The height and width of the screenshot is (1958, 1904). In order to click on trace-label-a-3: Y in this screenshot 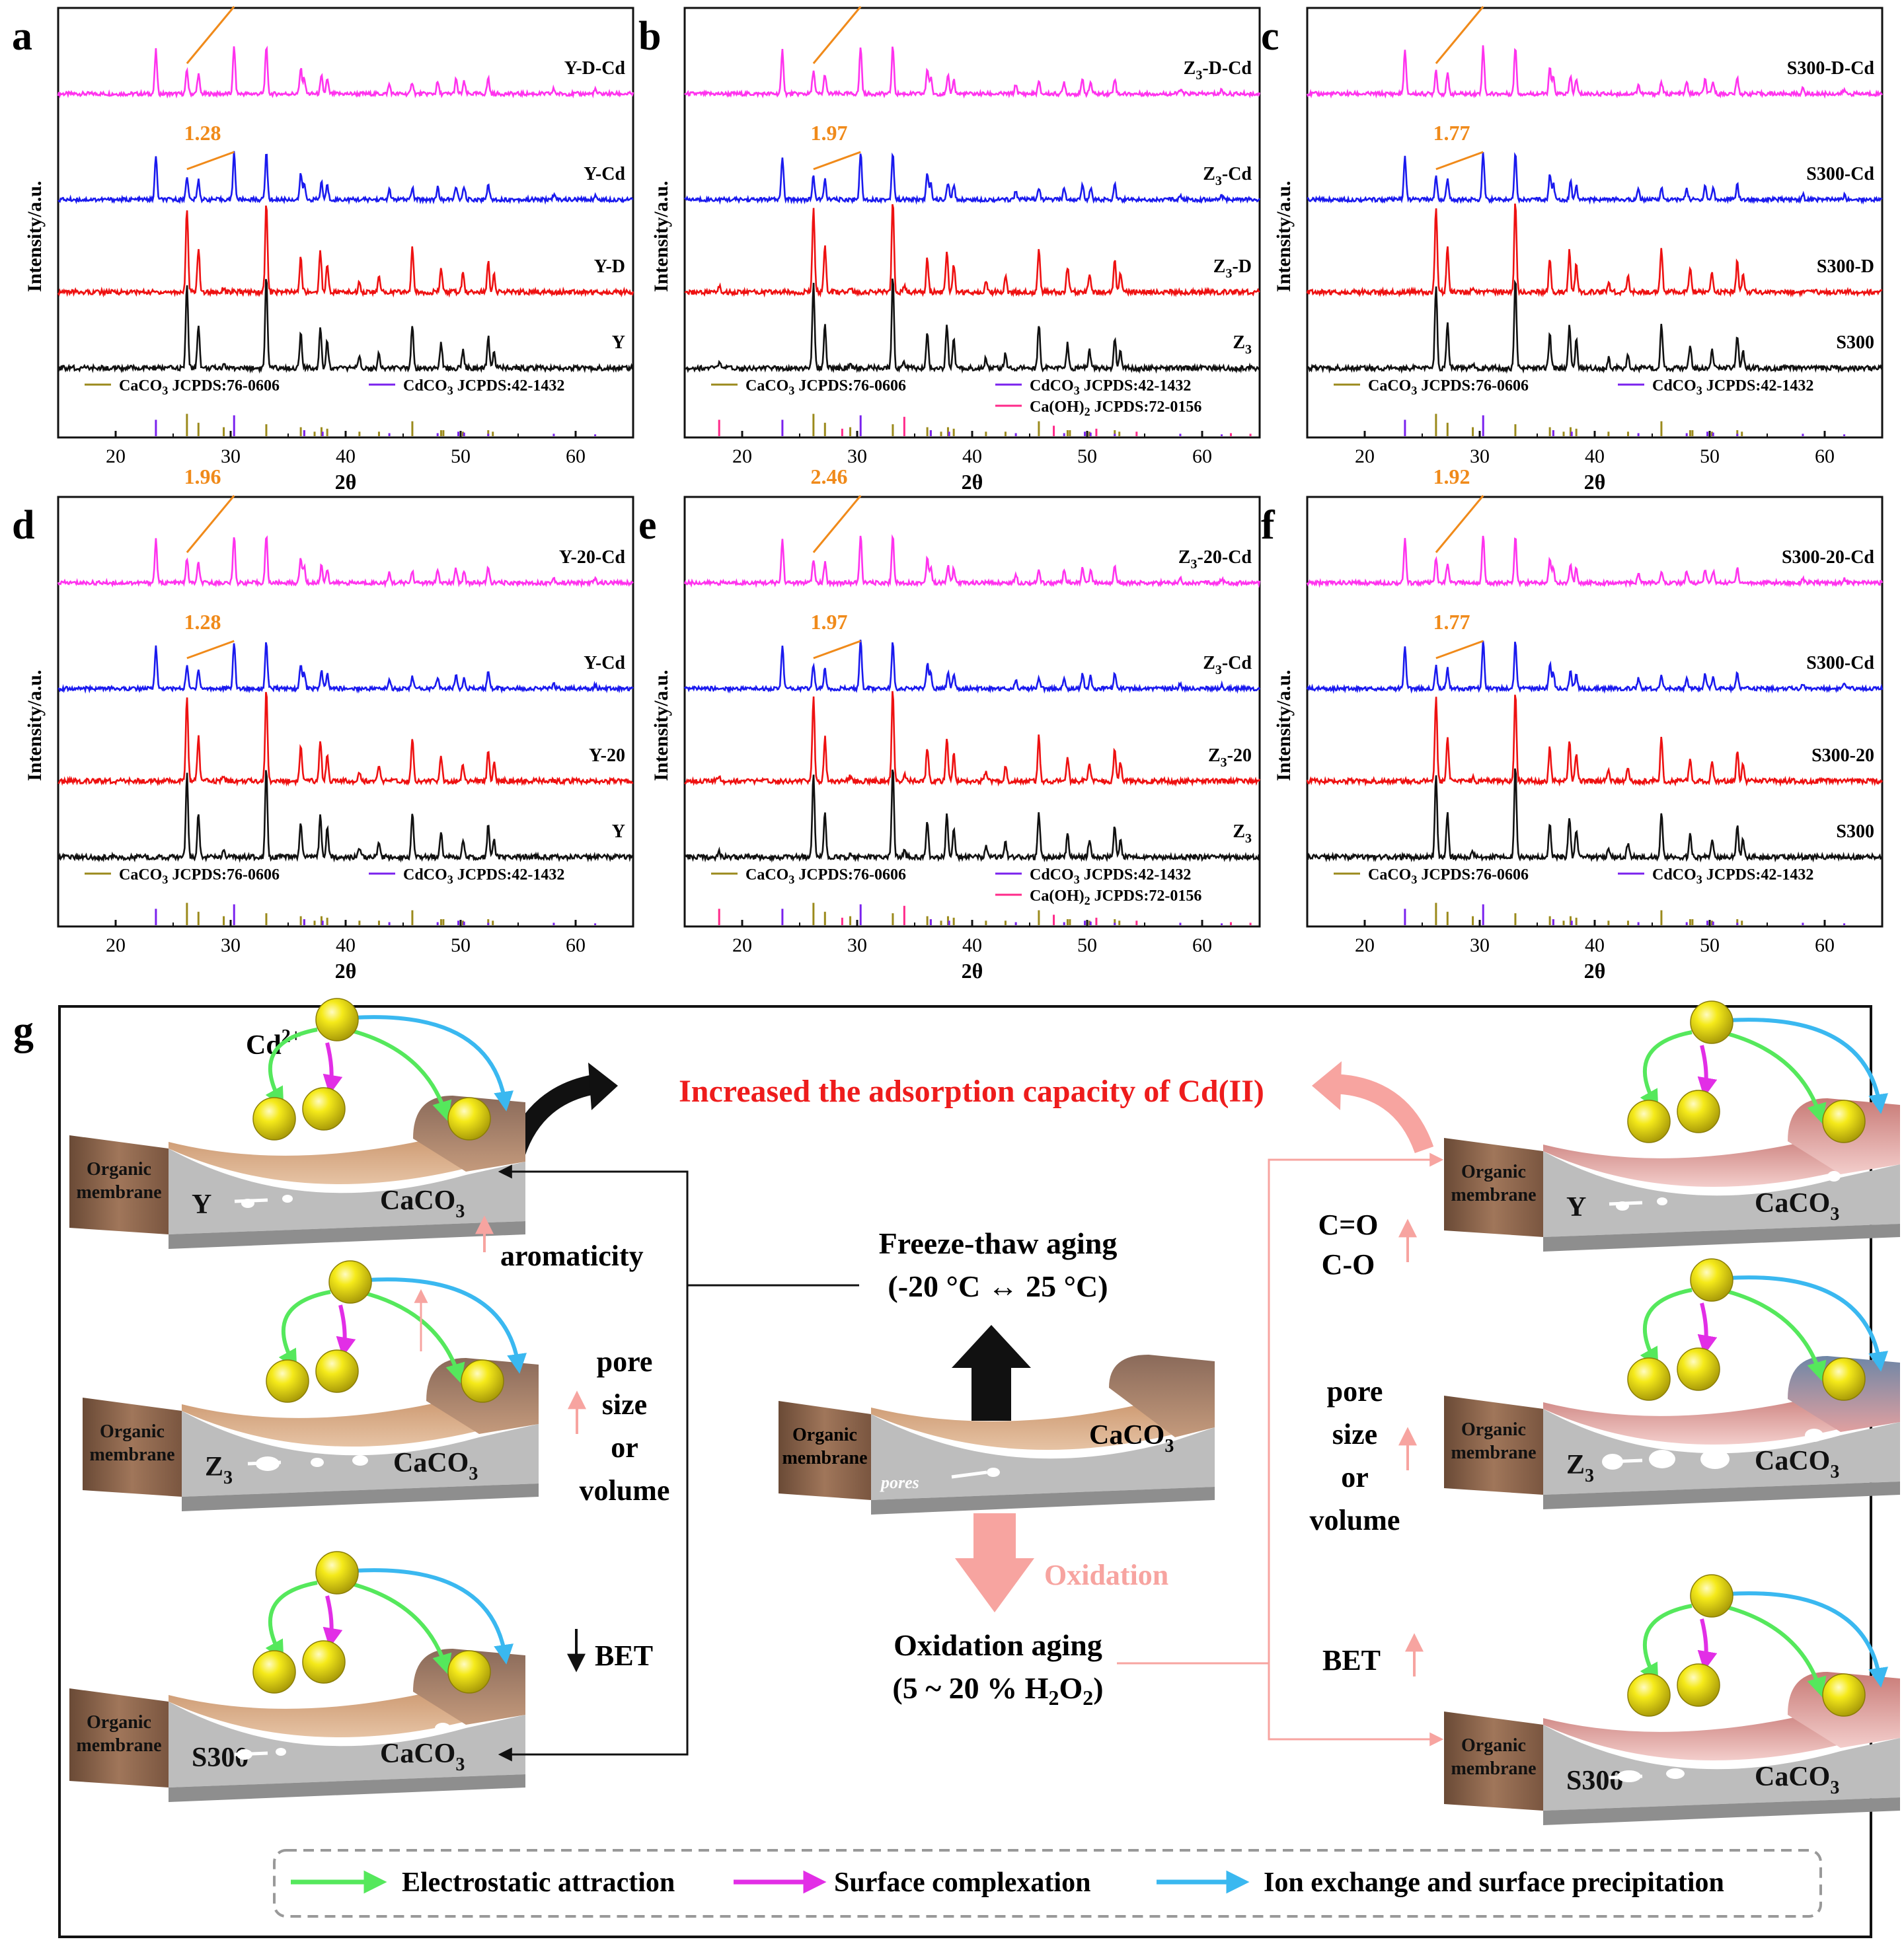, I will do `click(618, 342)`.